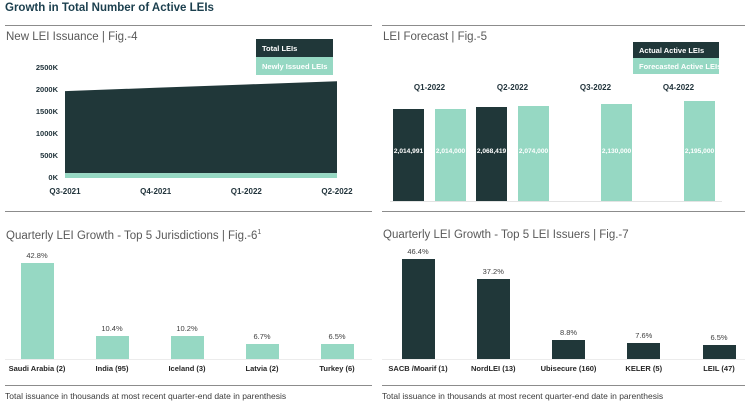  What do you see at coordinates (246, 191) in the screenshot?
I see `x-axis-tick-Q1-2022: Q1-2022` at bounding box center [246, 191].